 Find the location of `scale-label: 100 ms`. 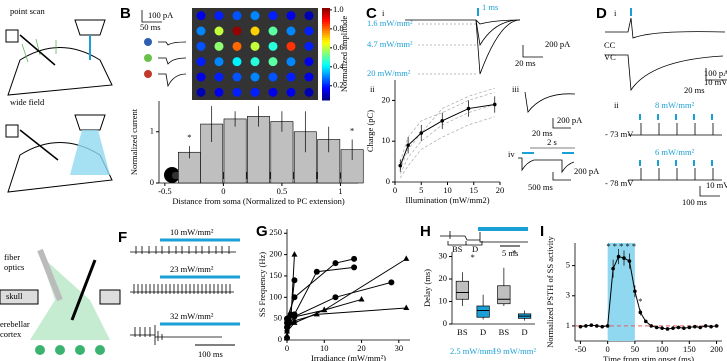

scale-label: 100 ms is located at coordinates (694, 202).